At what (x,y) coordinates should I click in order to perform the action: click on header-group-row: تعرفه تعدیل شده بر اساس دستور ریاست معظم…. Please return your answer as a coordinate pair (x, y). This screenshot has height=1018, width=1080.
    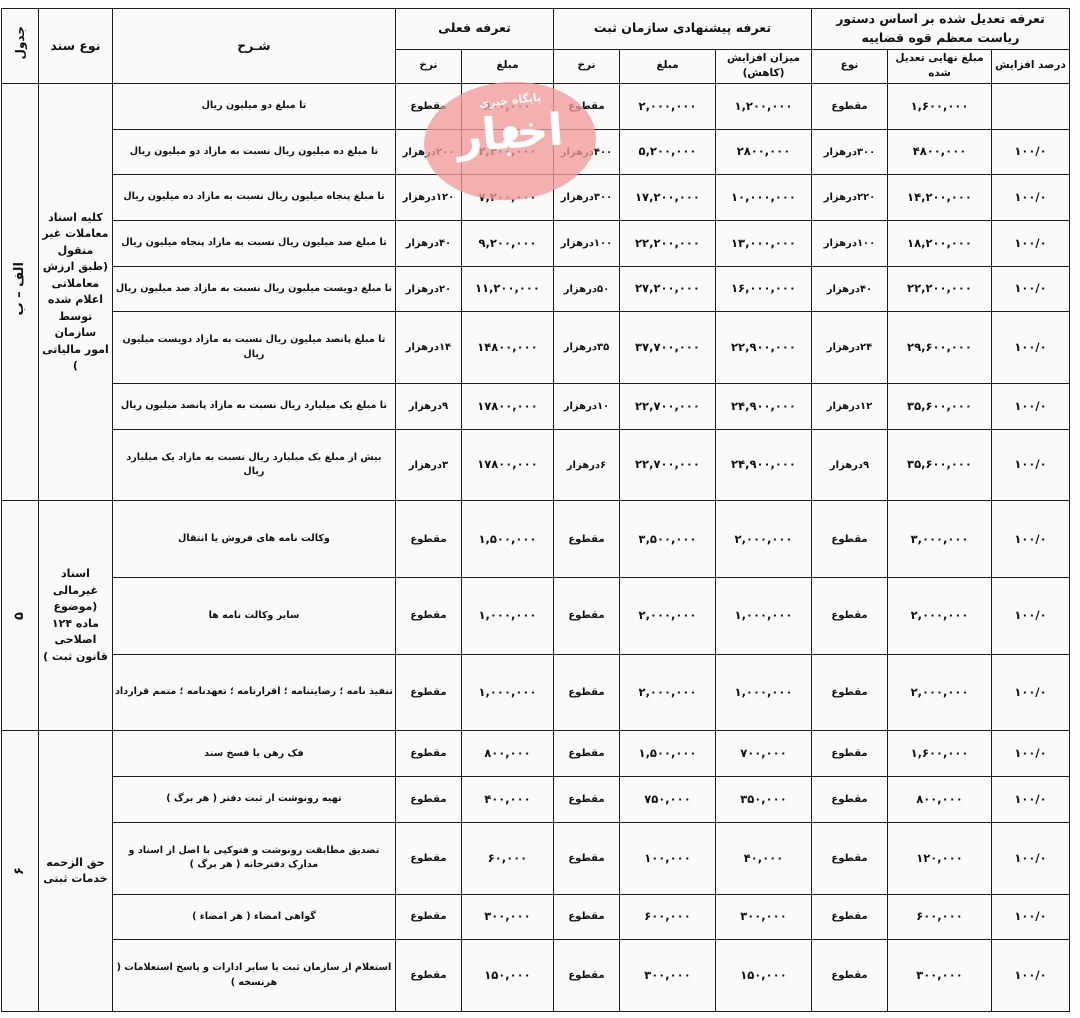
    Looking at the image, I should click on (535, 46).